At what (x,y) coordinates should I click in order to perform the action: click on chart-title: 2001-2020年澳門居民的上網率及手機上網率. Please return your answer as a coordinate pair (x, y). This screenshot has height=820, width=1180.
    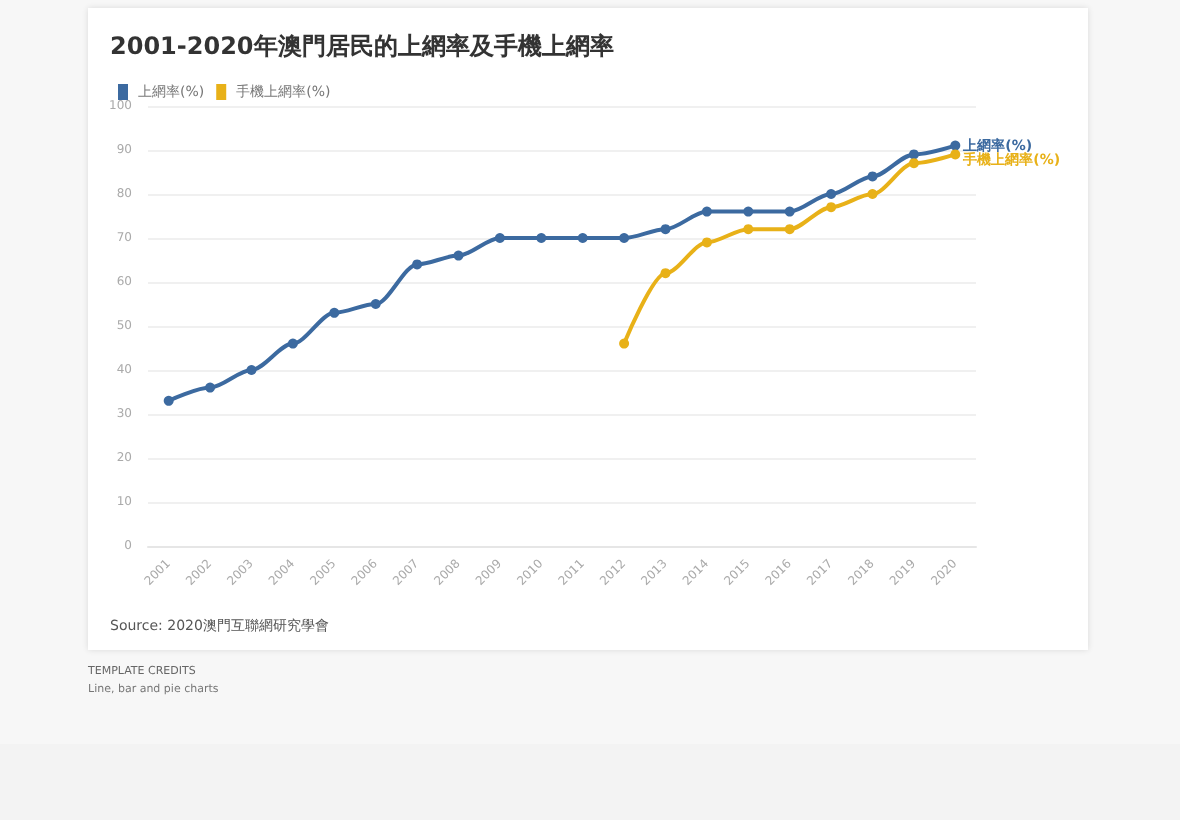
    Looking at the image, I should click on (362, 47).